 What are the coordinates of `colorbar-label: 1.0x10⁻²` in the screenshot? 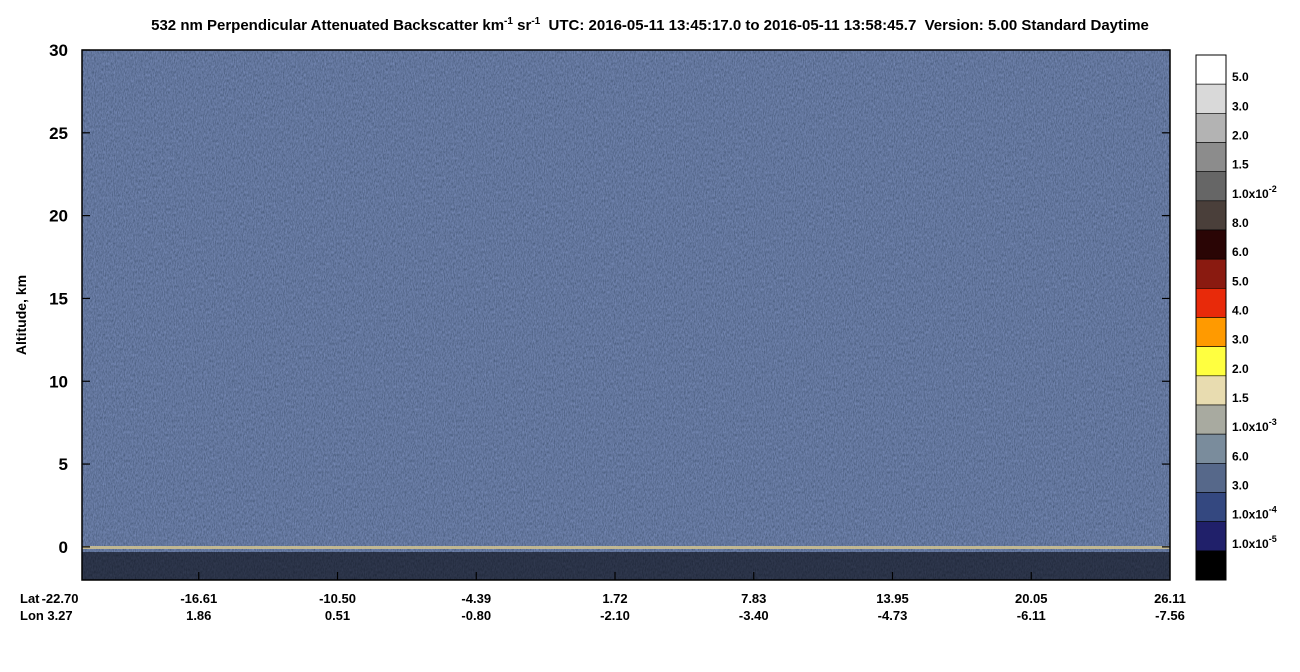 It's located at (1254, 192).